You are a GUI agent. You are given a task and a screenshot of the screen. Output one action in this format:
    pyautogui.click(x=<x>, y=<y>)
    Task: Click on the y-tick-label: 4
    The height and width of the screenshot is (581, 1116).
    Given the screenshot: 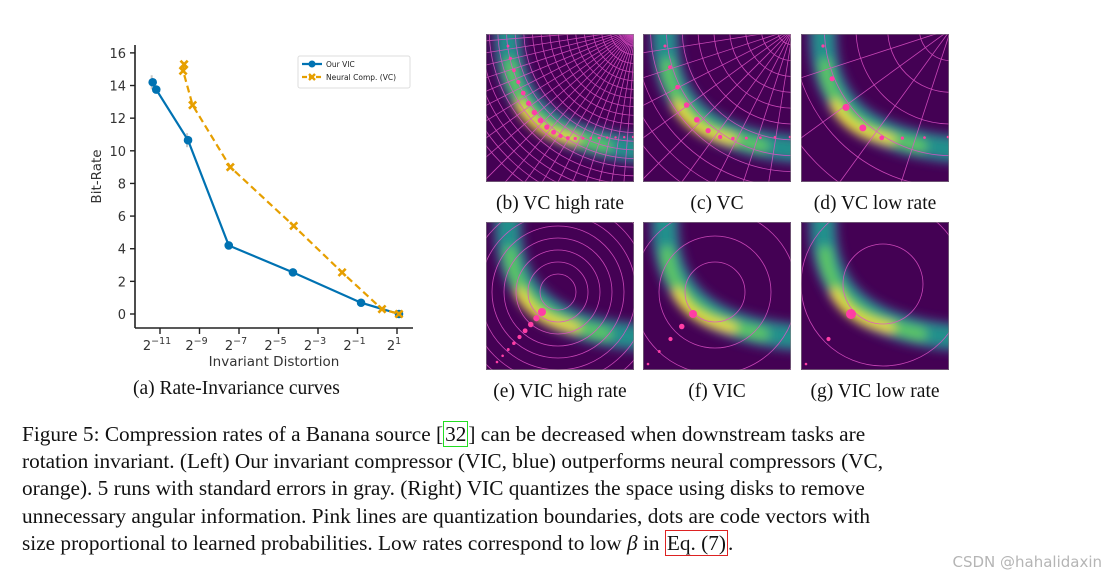 What is the action you would take?
    pyautogui.click(x=122, y=250)
    